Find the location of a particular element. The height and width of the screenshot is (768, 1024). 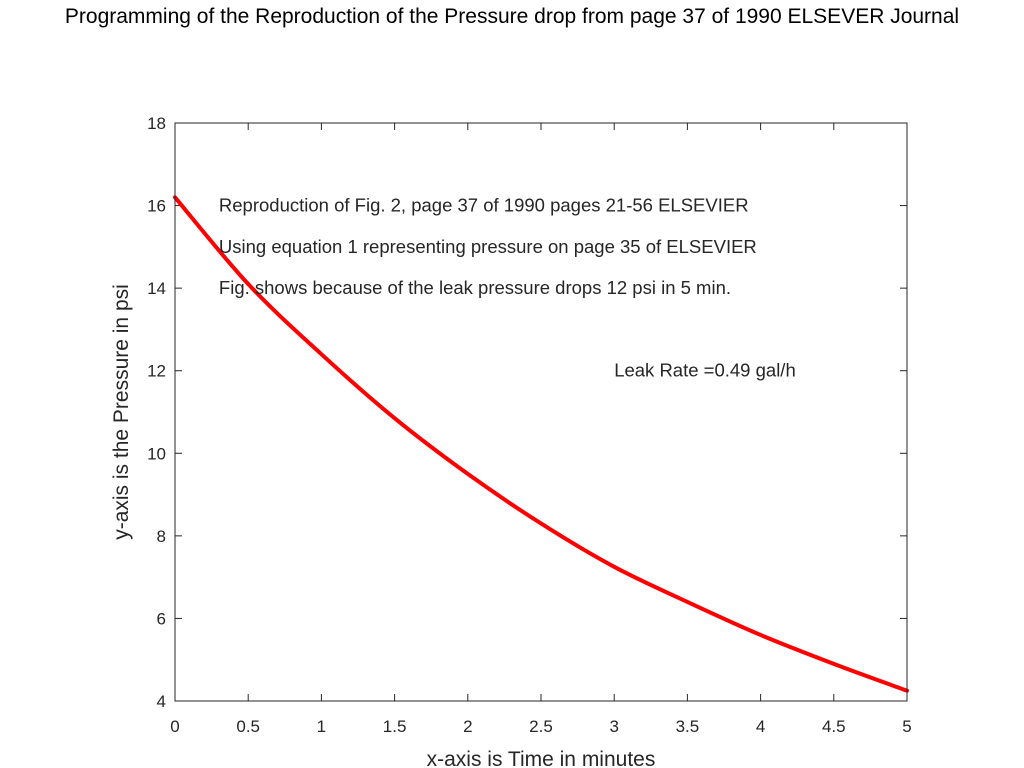

y-tick-labels: 4 6 8 10 12 14 16 18 is located at coordinates (156, 412).